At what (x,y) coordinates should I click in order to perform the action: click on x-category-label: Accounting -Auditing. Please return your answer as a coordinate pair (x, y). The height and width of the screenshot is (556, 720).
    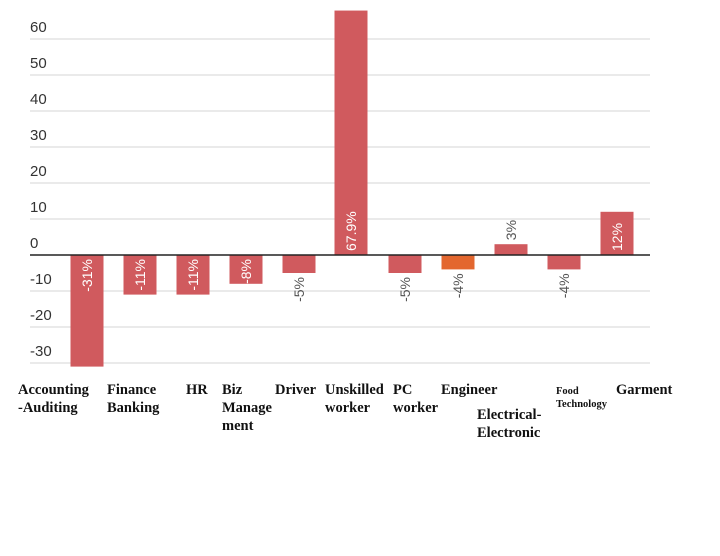
    Looking at the image, I should click on (54, 399).